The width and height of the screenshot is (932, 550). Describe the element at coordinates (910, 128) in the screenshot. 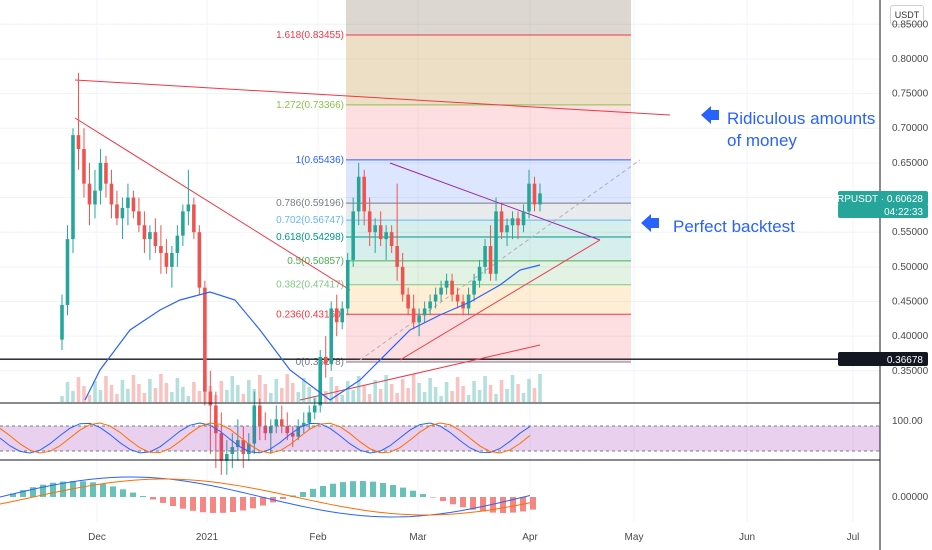

I see `price-tick-label: 0.70000` at that location.